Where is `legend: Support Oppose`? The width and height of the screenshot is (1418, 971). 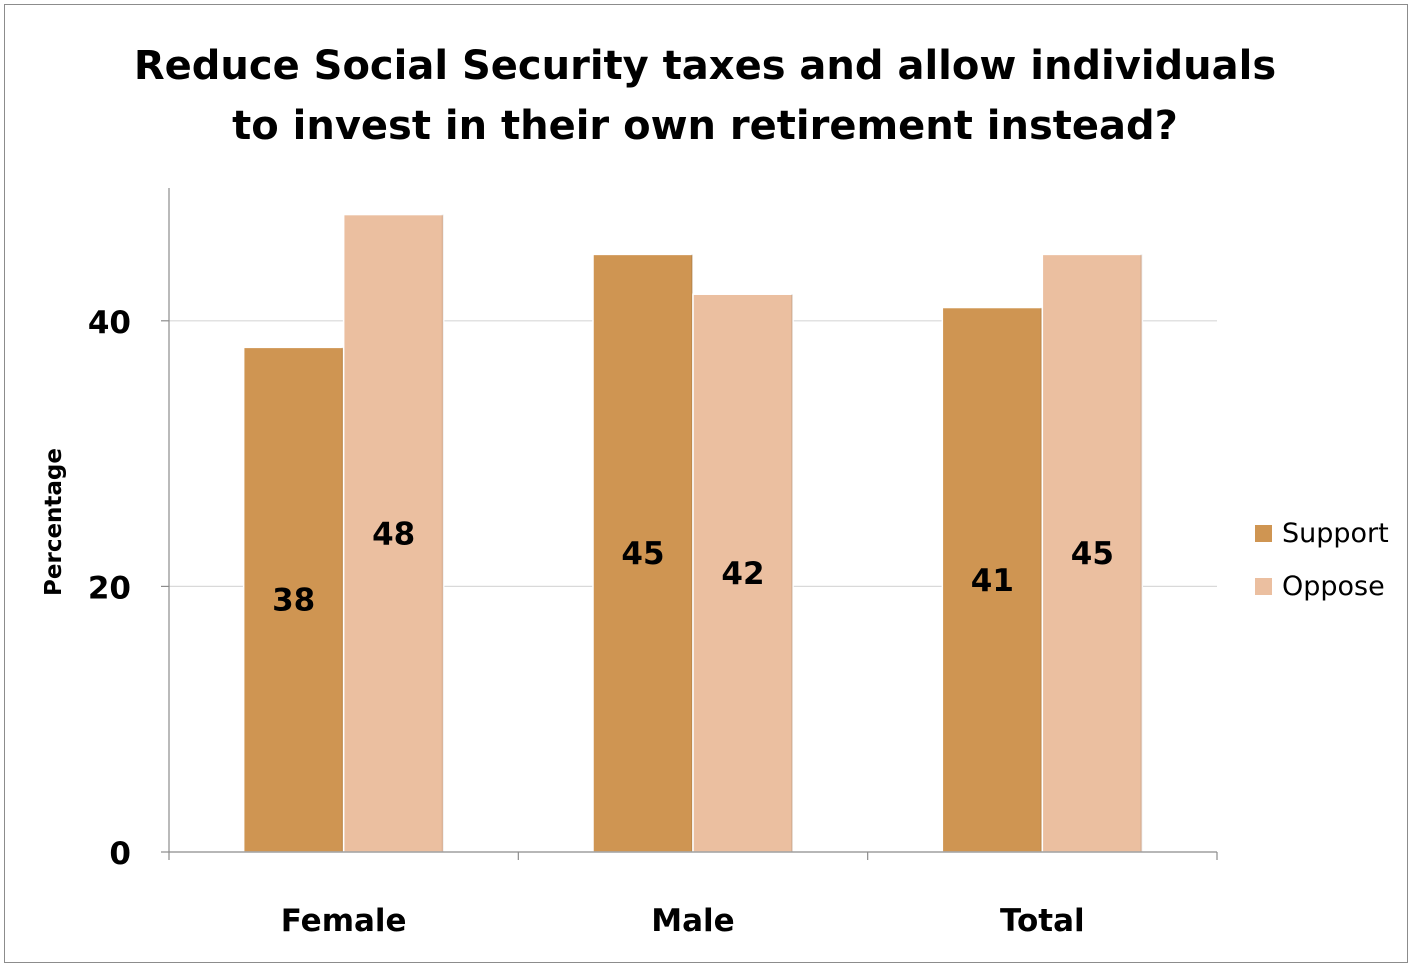
legend: Support Oppose is located at coordinates (1322, 560).